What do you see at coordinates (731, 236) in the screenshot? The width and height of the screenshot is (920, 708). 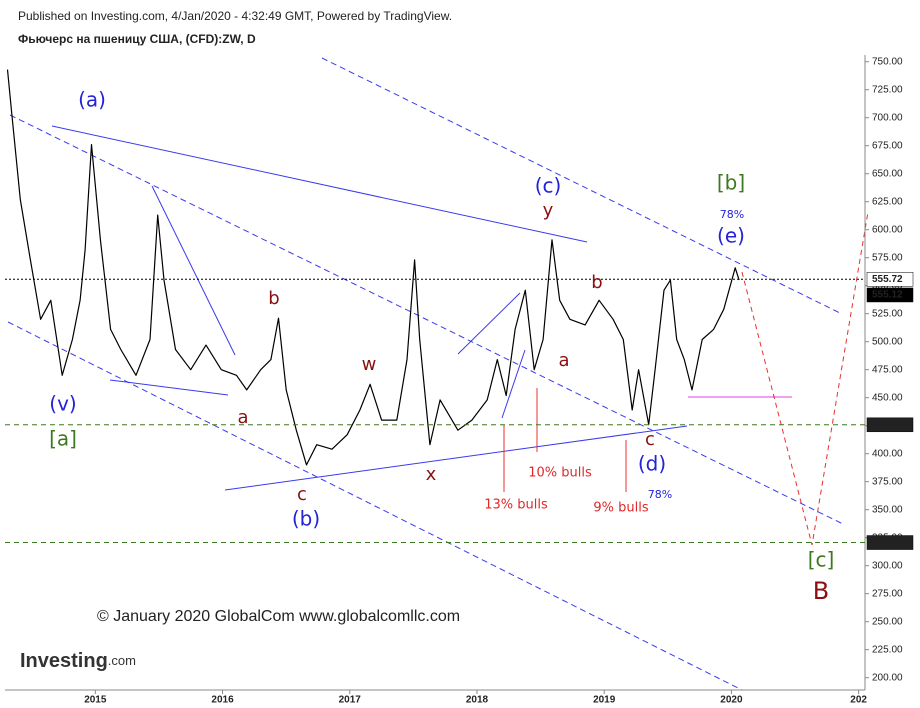 I see `wave-label: (e)` at bounding box center [731, 236].